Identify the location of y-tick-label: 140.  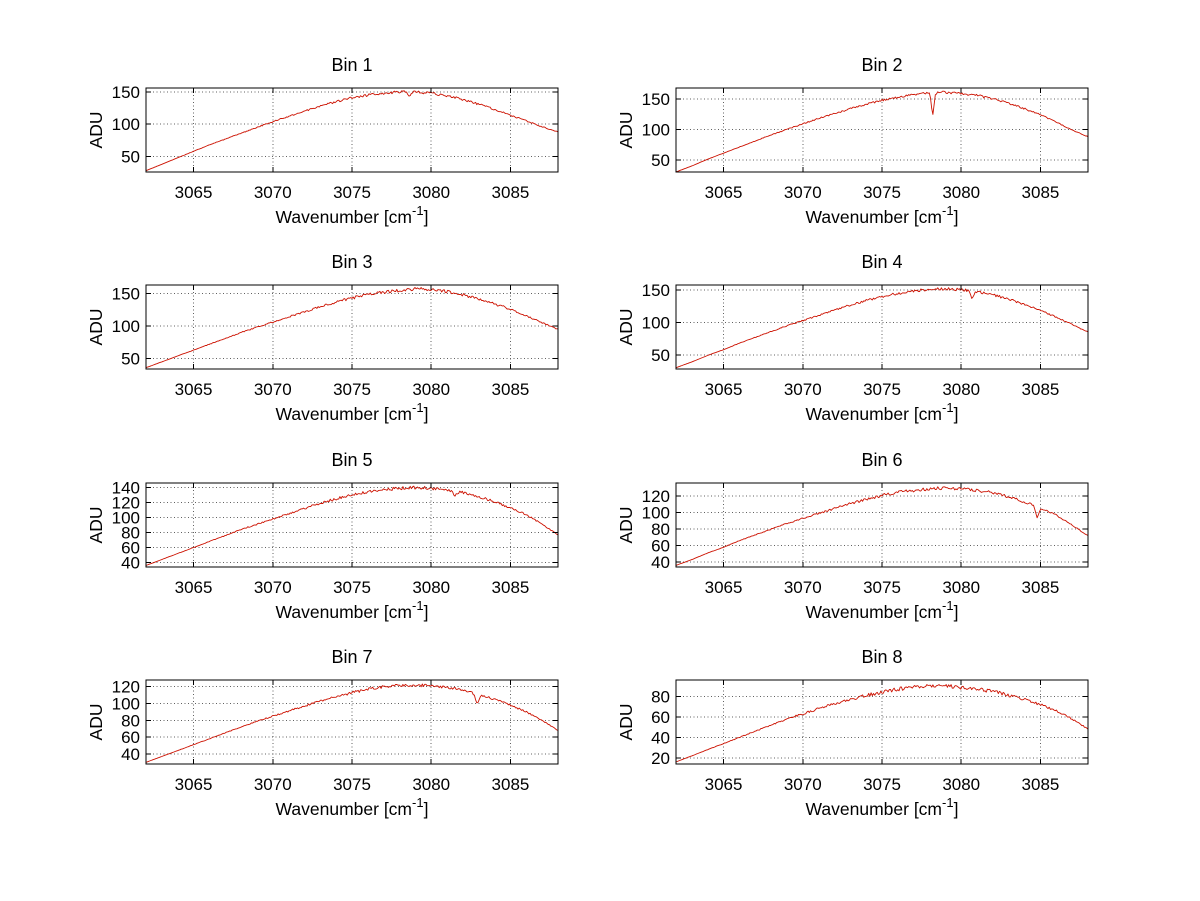
(126, 488).